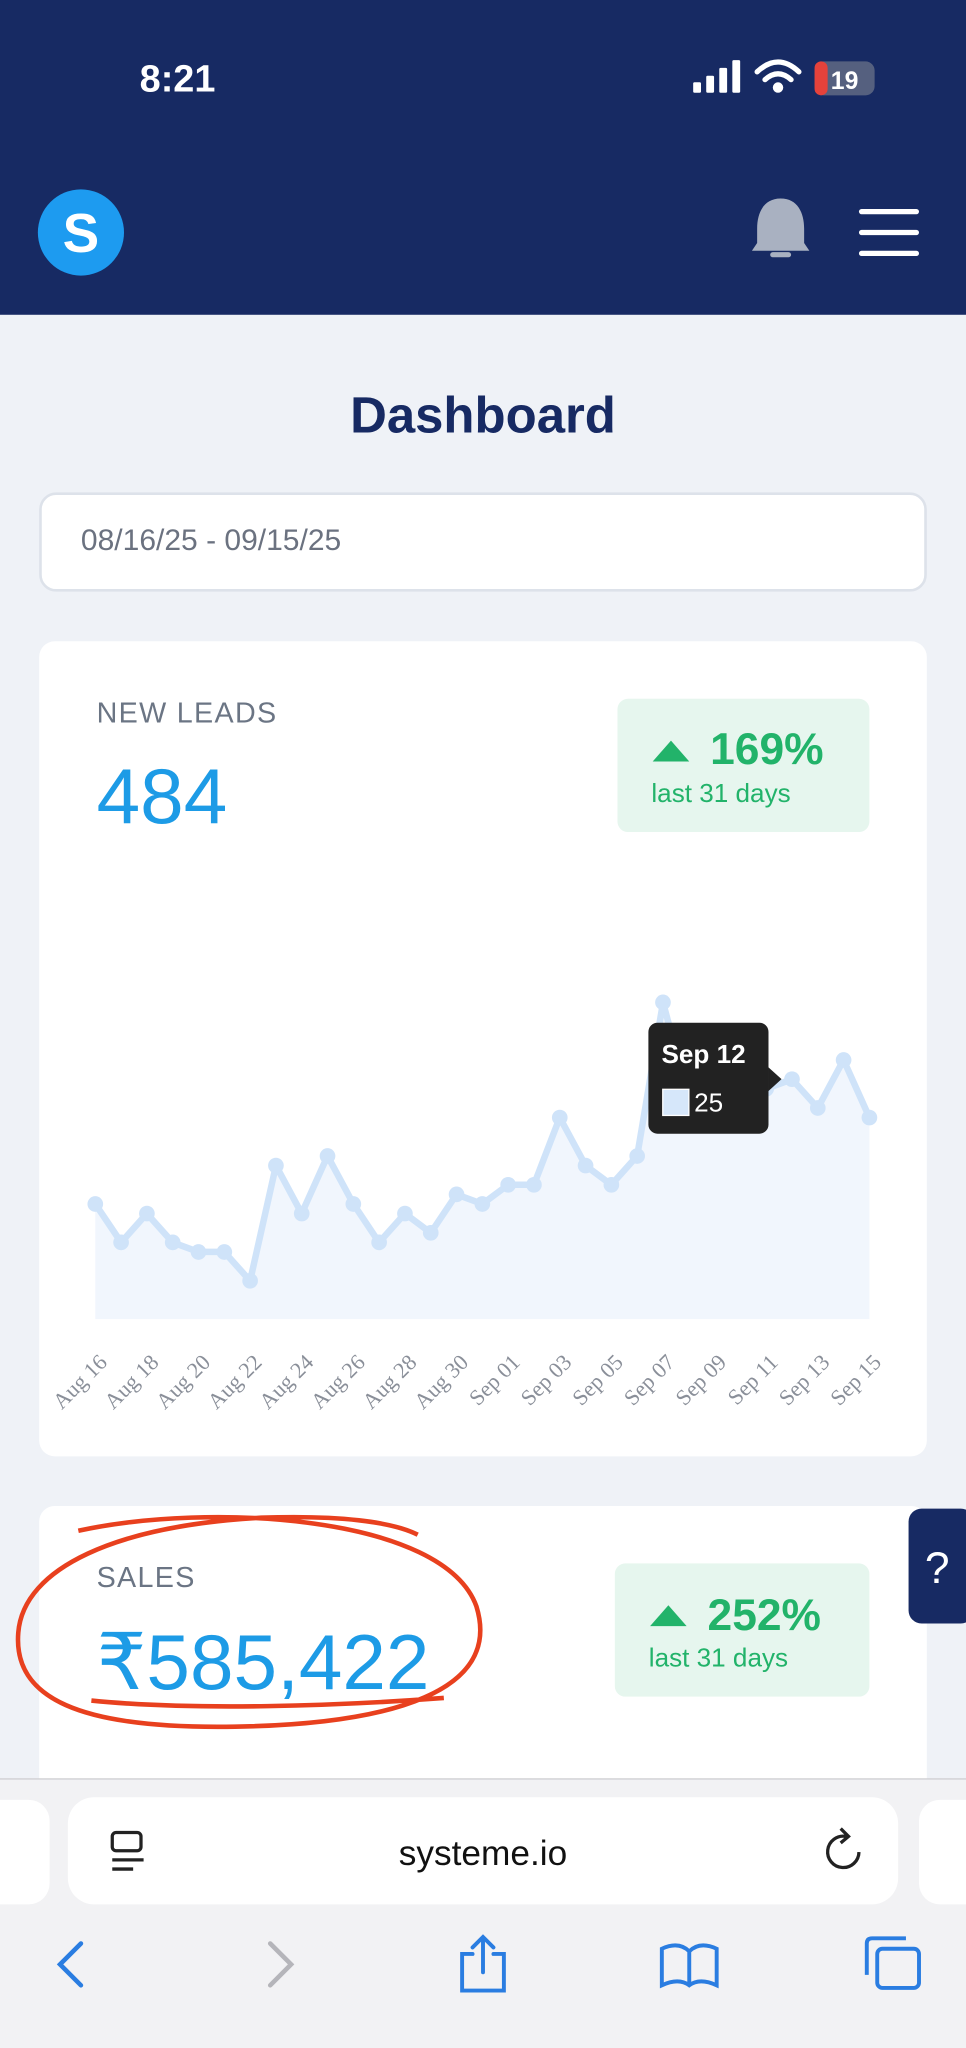 This screenshot has width=966, height=2048. What do you see at coordinates (708, 1103) in the screenshot?
I see `tooltip-value: 25` at bounding box center [708, 1103].